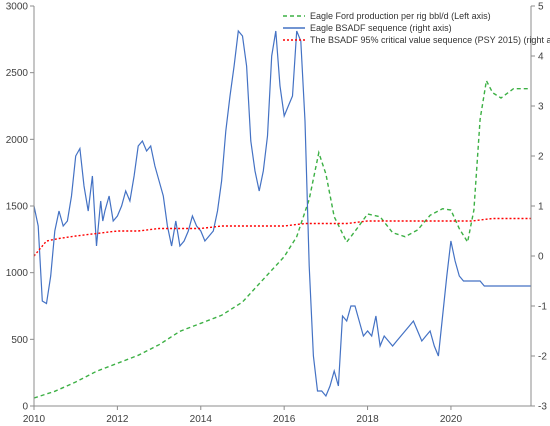 This screenshot has width=550, height=426. I want to click on legend-label-2: Eagle BSADF sequence (right axis), so click(381, 28).